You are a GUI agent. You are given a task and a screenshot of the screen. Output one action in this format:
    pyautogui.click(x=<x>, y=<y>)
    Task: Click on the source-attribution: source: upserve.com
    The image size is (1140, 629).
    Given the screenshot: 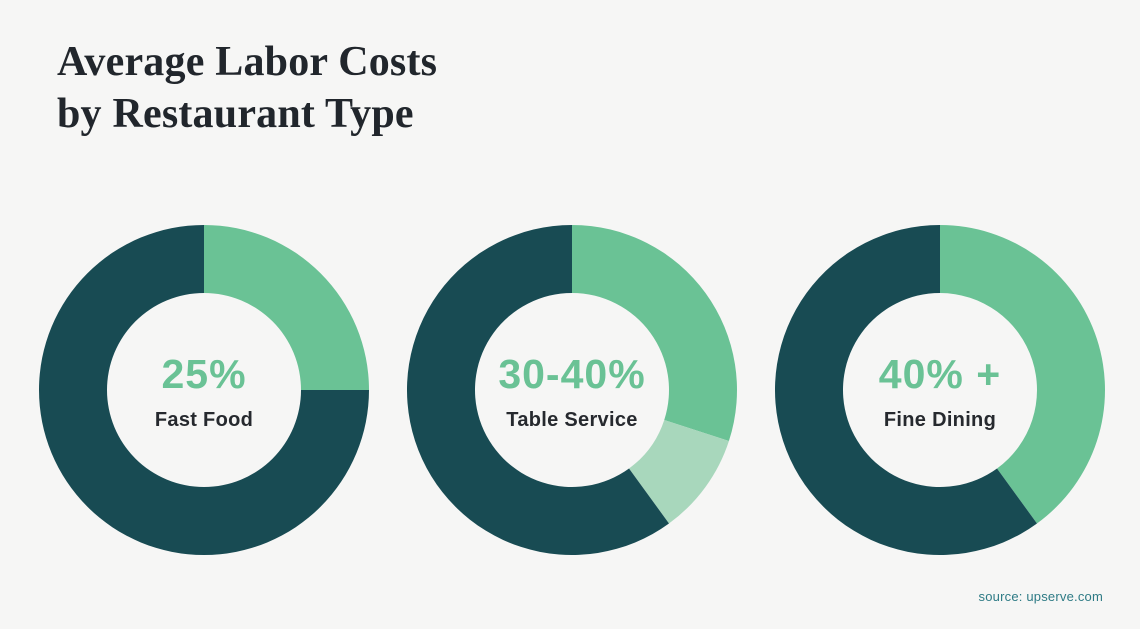 What is the action you would take?
    pyautogui.click(x=1040, y=596)
    